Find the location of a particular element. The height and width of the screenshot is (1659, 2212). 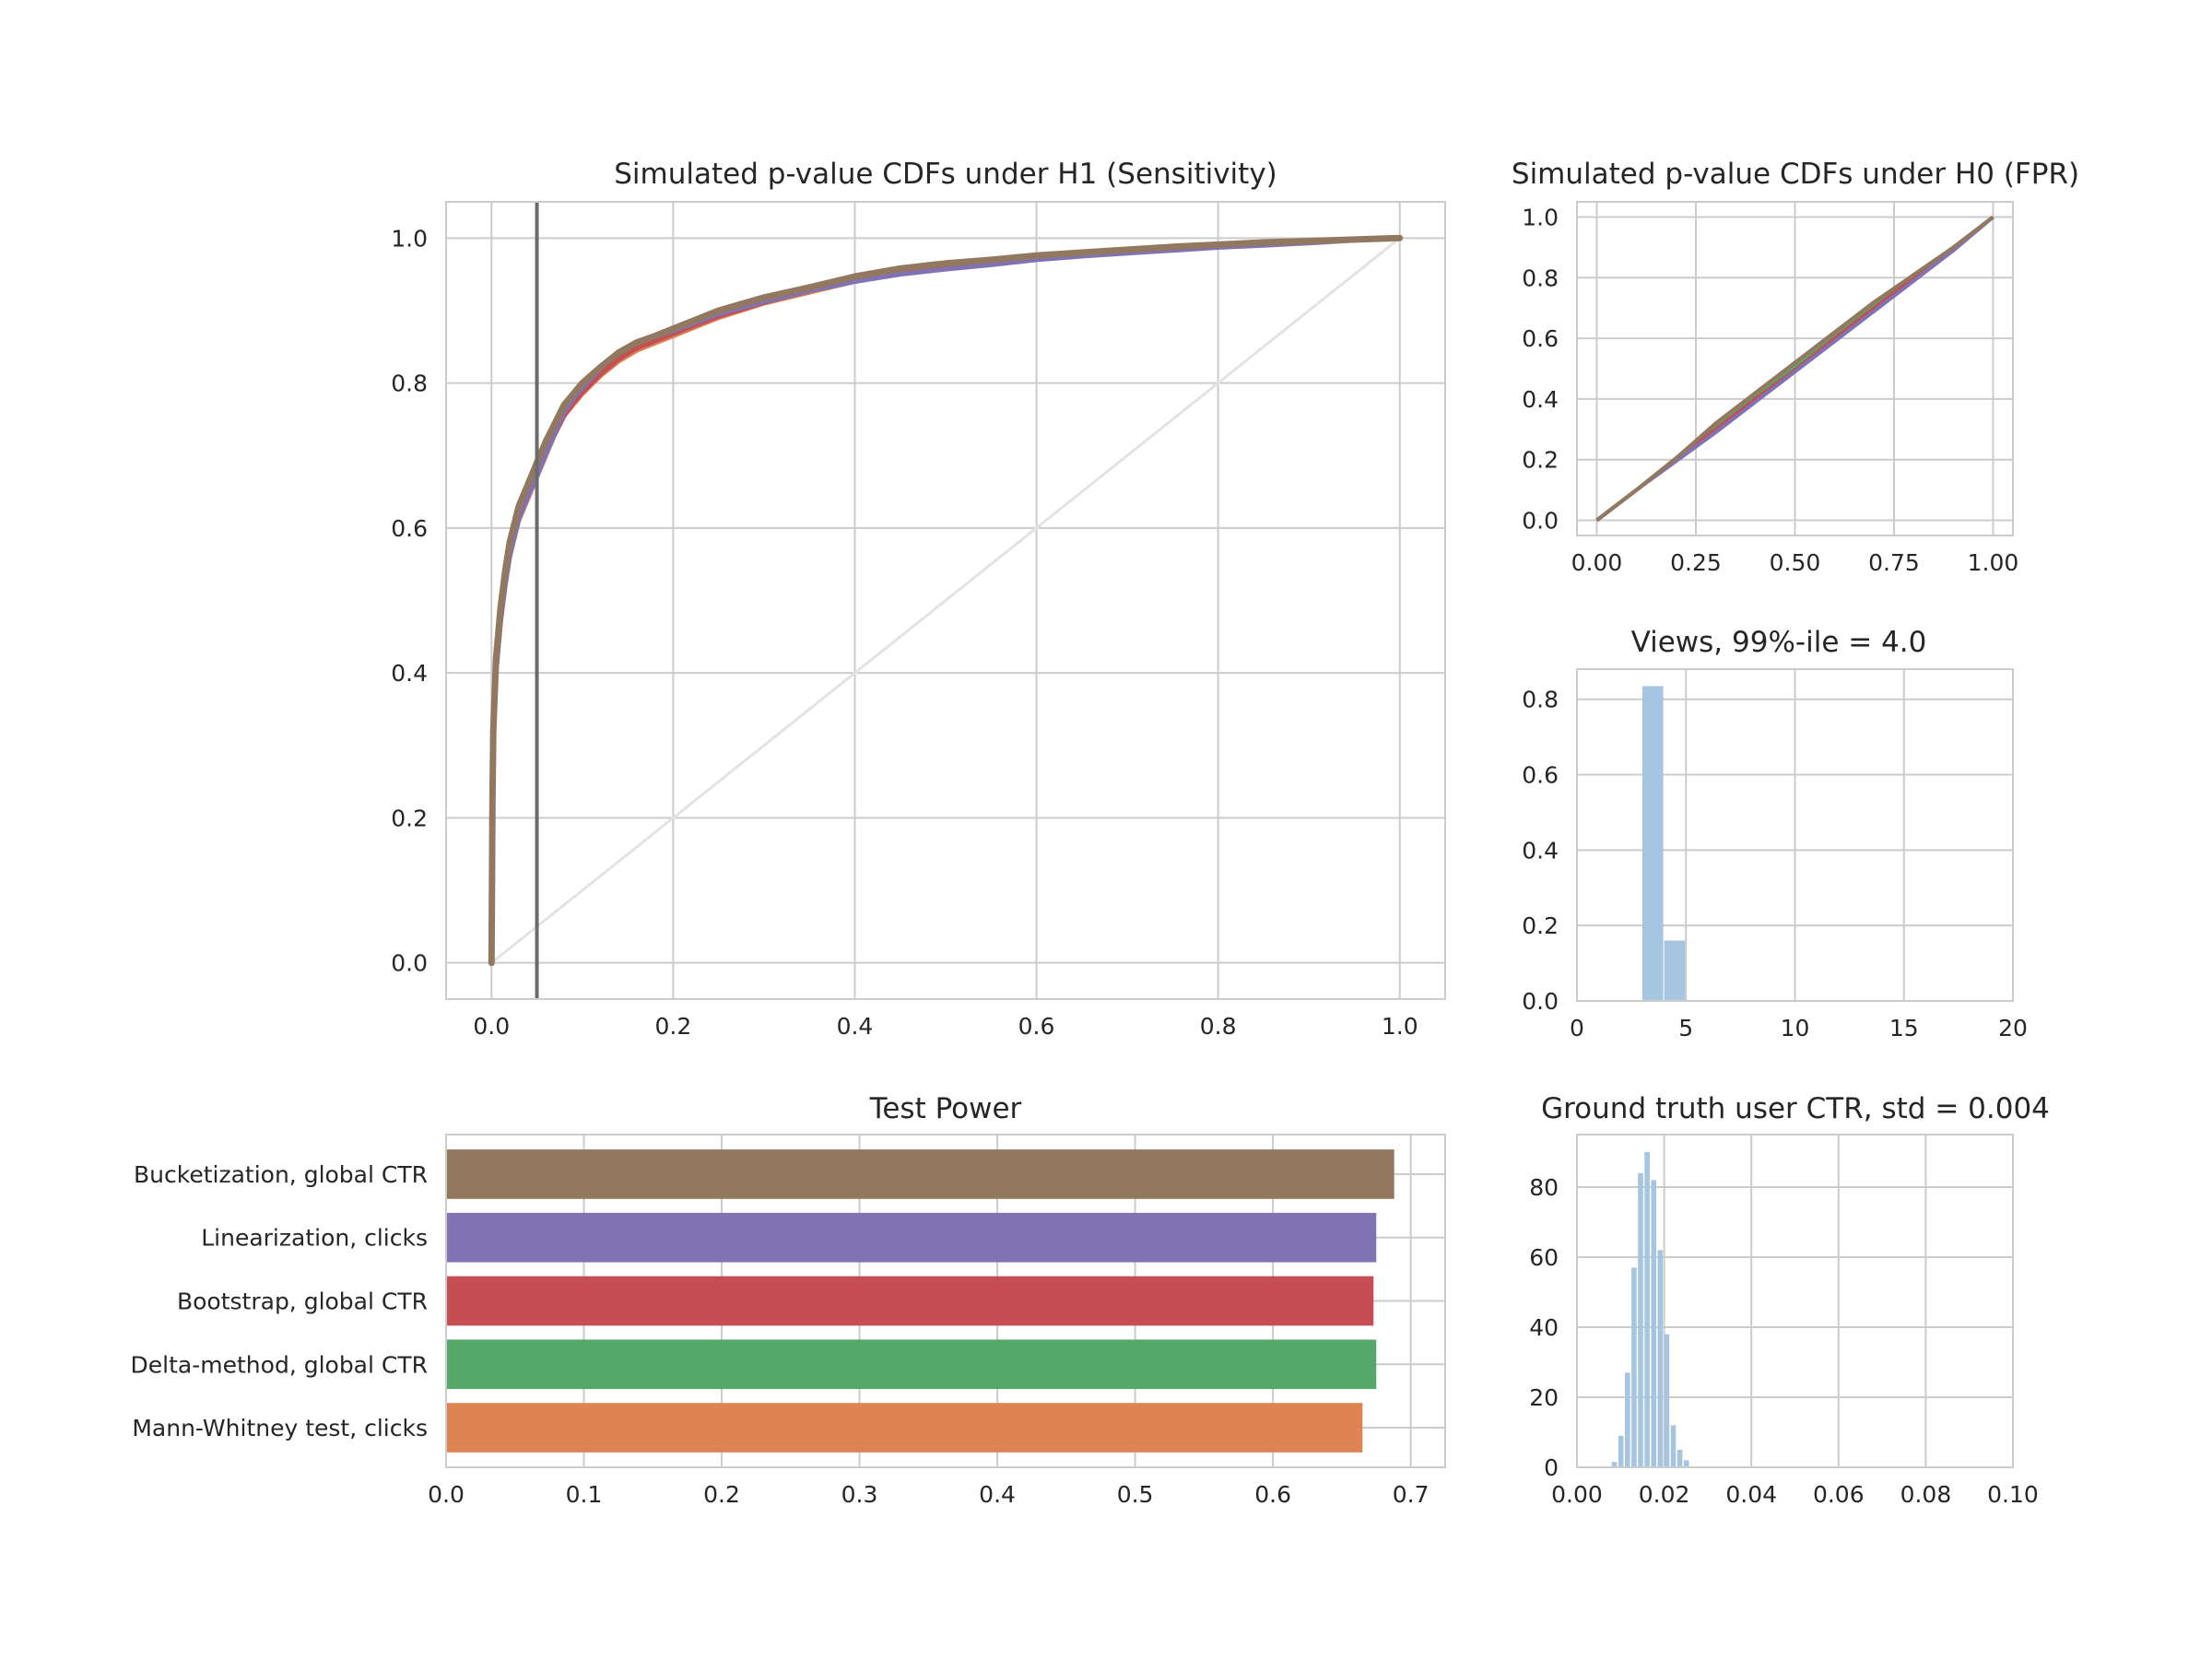

views-x-ticks: 0 5 10 15 20 is located at coordinates (1799, 1028).